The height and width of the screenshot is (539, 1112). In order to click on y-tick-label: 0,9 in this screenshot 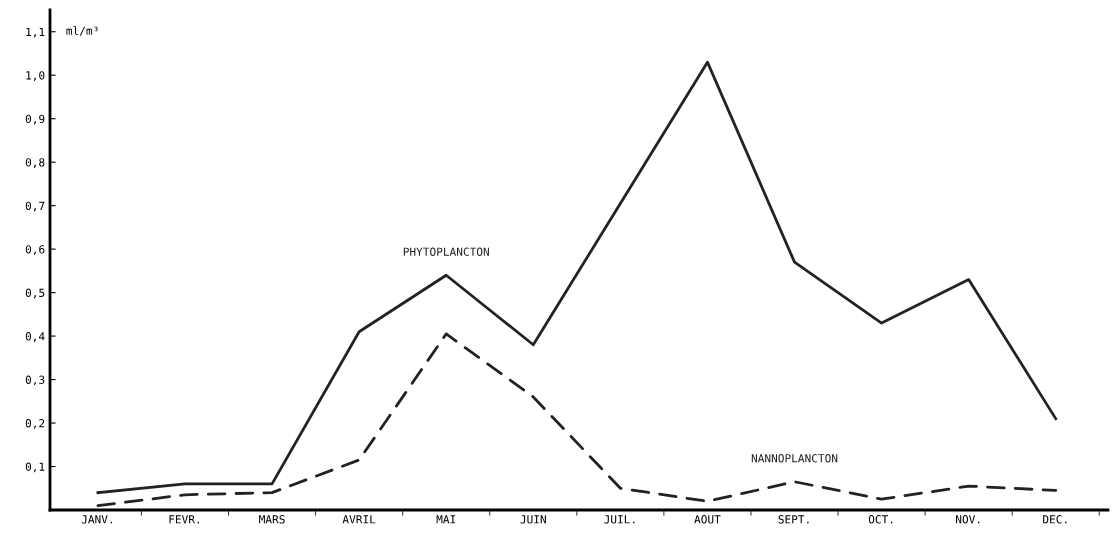, I will do `click(35, 119)`.